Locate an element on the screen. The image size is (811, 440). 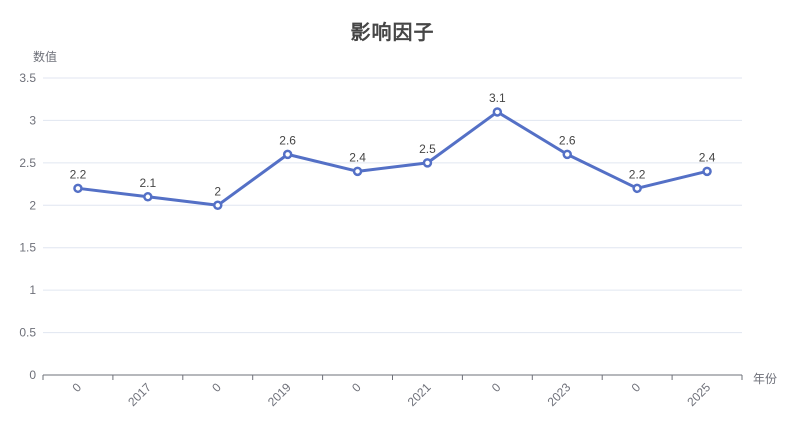
x-tick-label: 2021 is located at coordinates (419, 394).